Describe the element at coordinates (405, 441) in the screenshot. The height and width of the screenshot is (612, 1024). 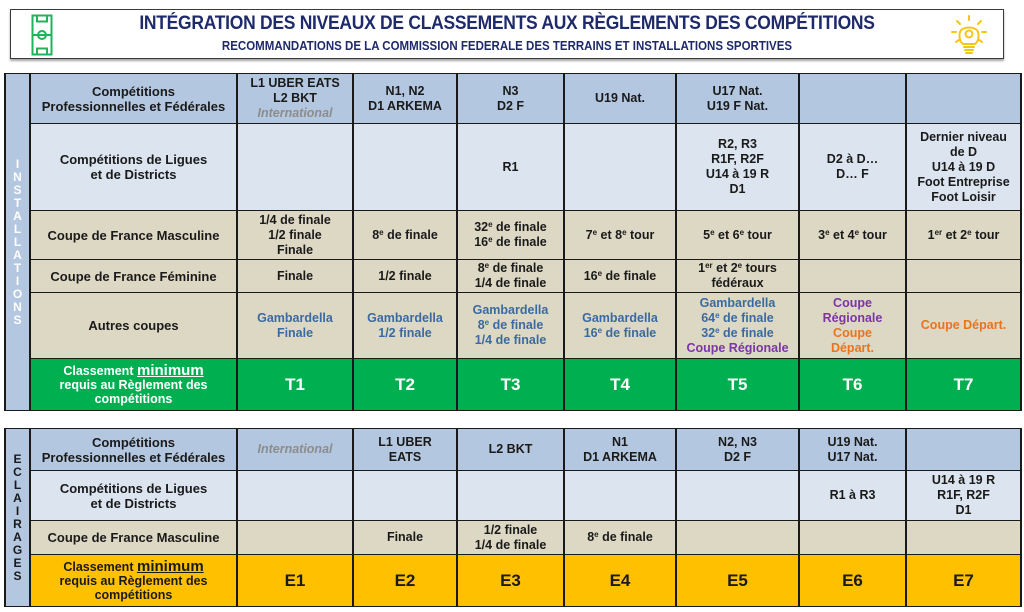
I see `cell-text: L1 UBER` at that location.